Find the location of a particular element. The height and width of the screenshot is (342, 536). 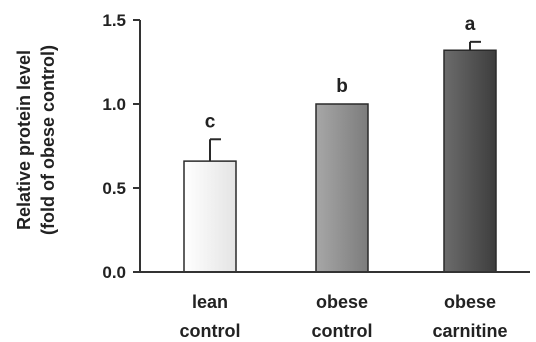

category-label-line-1: lean is located at coordinates (210, 302).